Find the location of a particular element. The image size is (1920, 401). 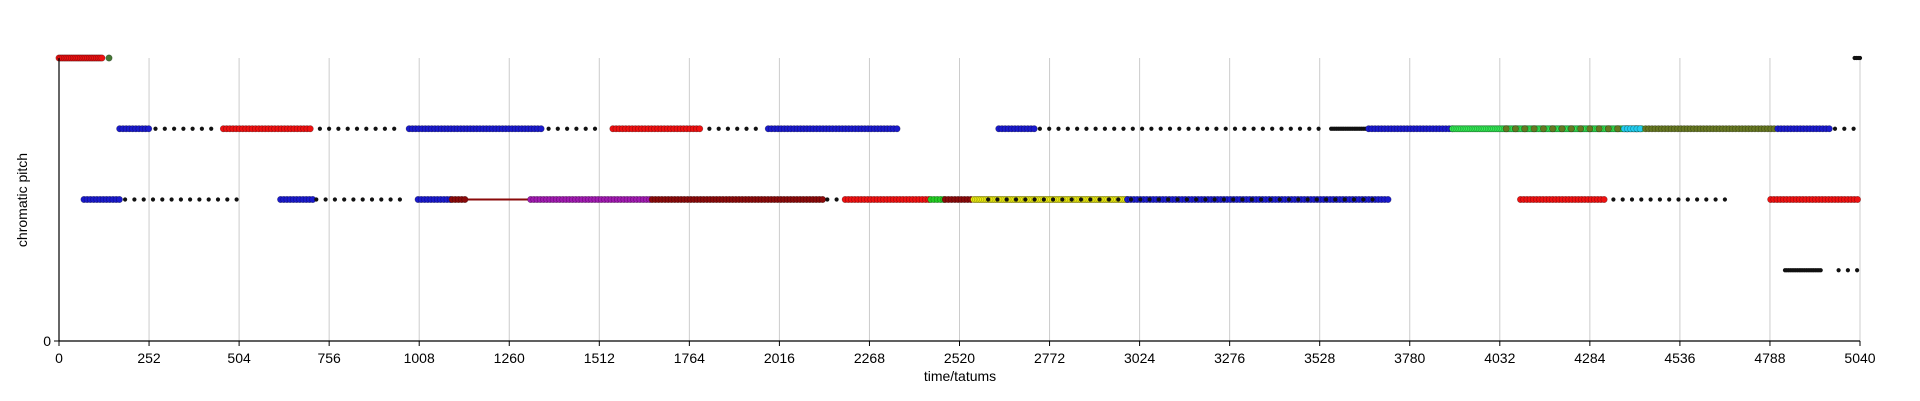

y-tick-labels: 0 is located at coordinates (51, 341).